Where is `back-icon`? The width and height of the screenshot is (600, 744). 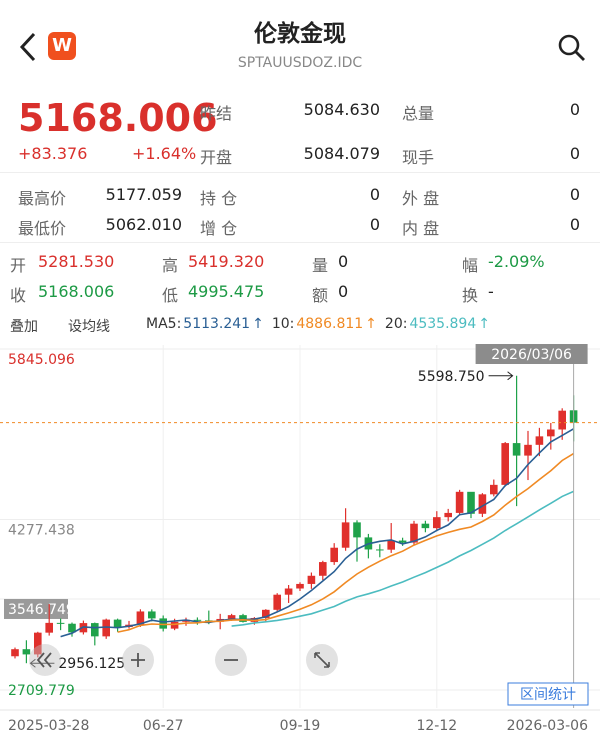 back-icon is located at coordinates (28, 47).